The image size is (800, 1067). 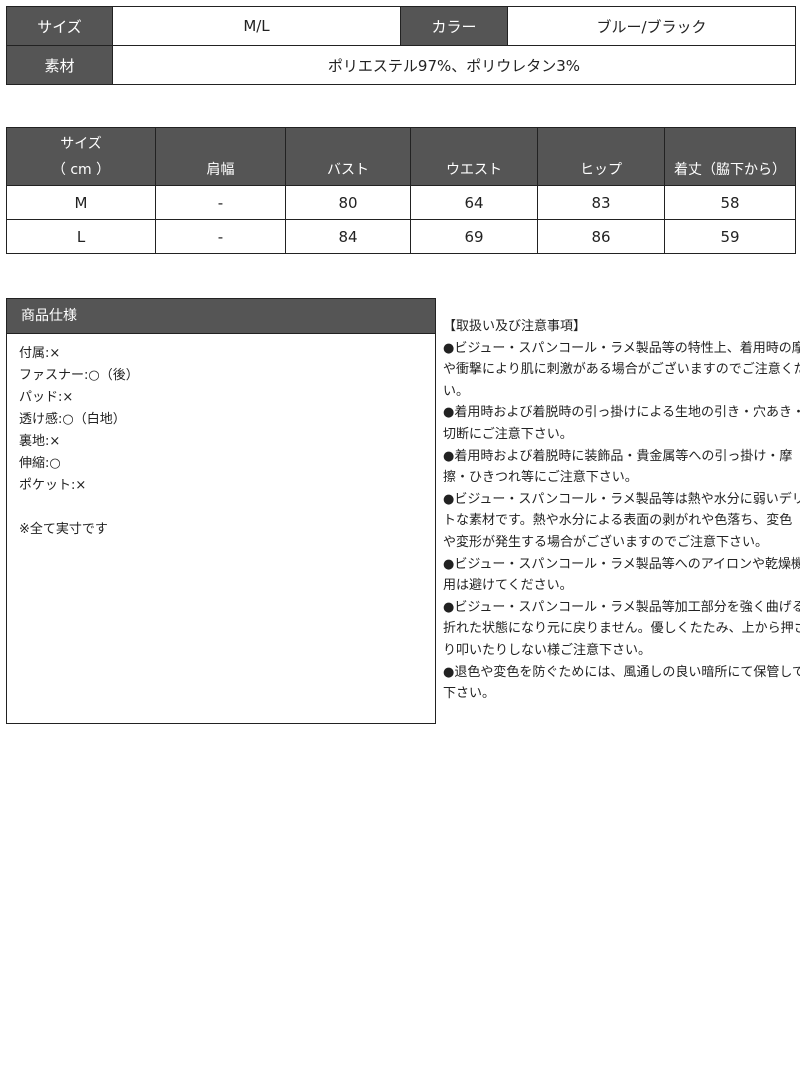 I want to click on header-size: サイズ （ cm ）, so click(x=81, y=156).